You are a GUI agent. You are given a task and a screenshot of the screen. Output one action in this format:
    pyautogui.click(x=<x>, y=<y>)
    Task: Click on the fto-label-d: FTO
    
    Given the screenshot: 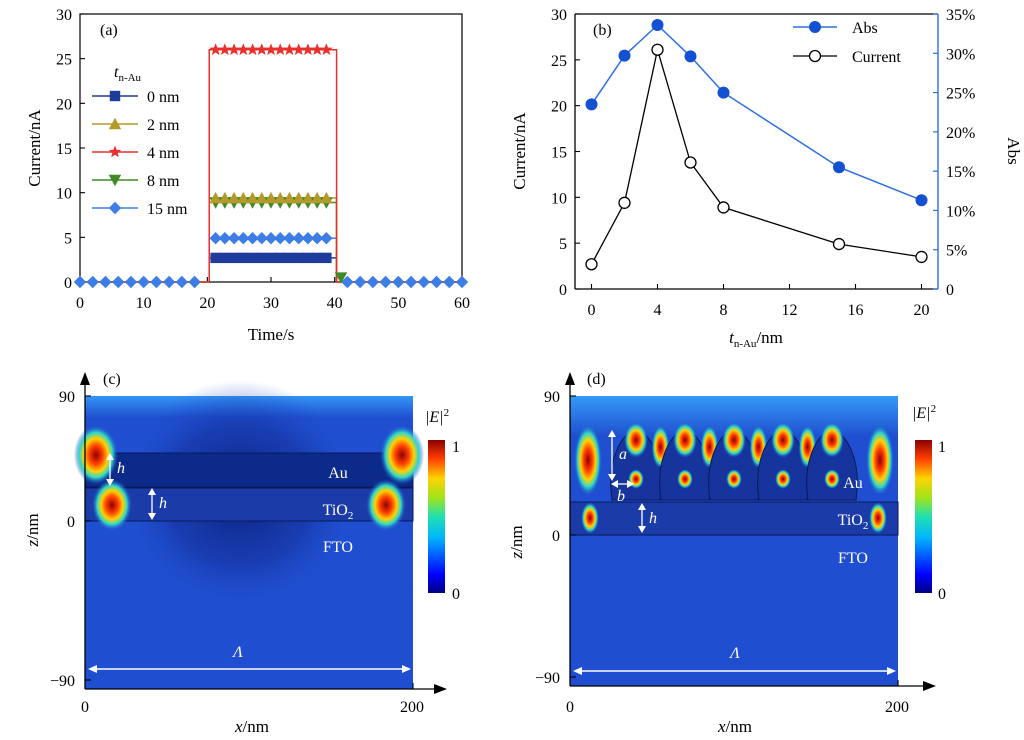 What is the action you would take?
    pyautogui.click(x=853, y=558)
    